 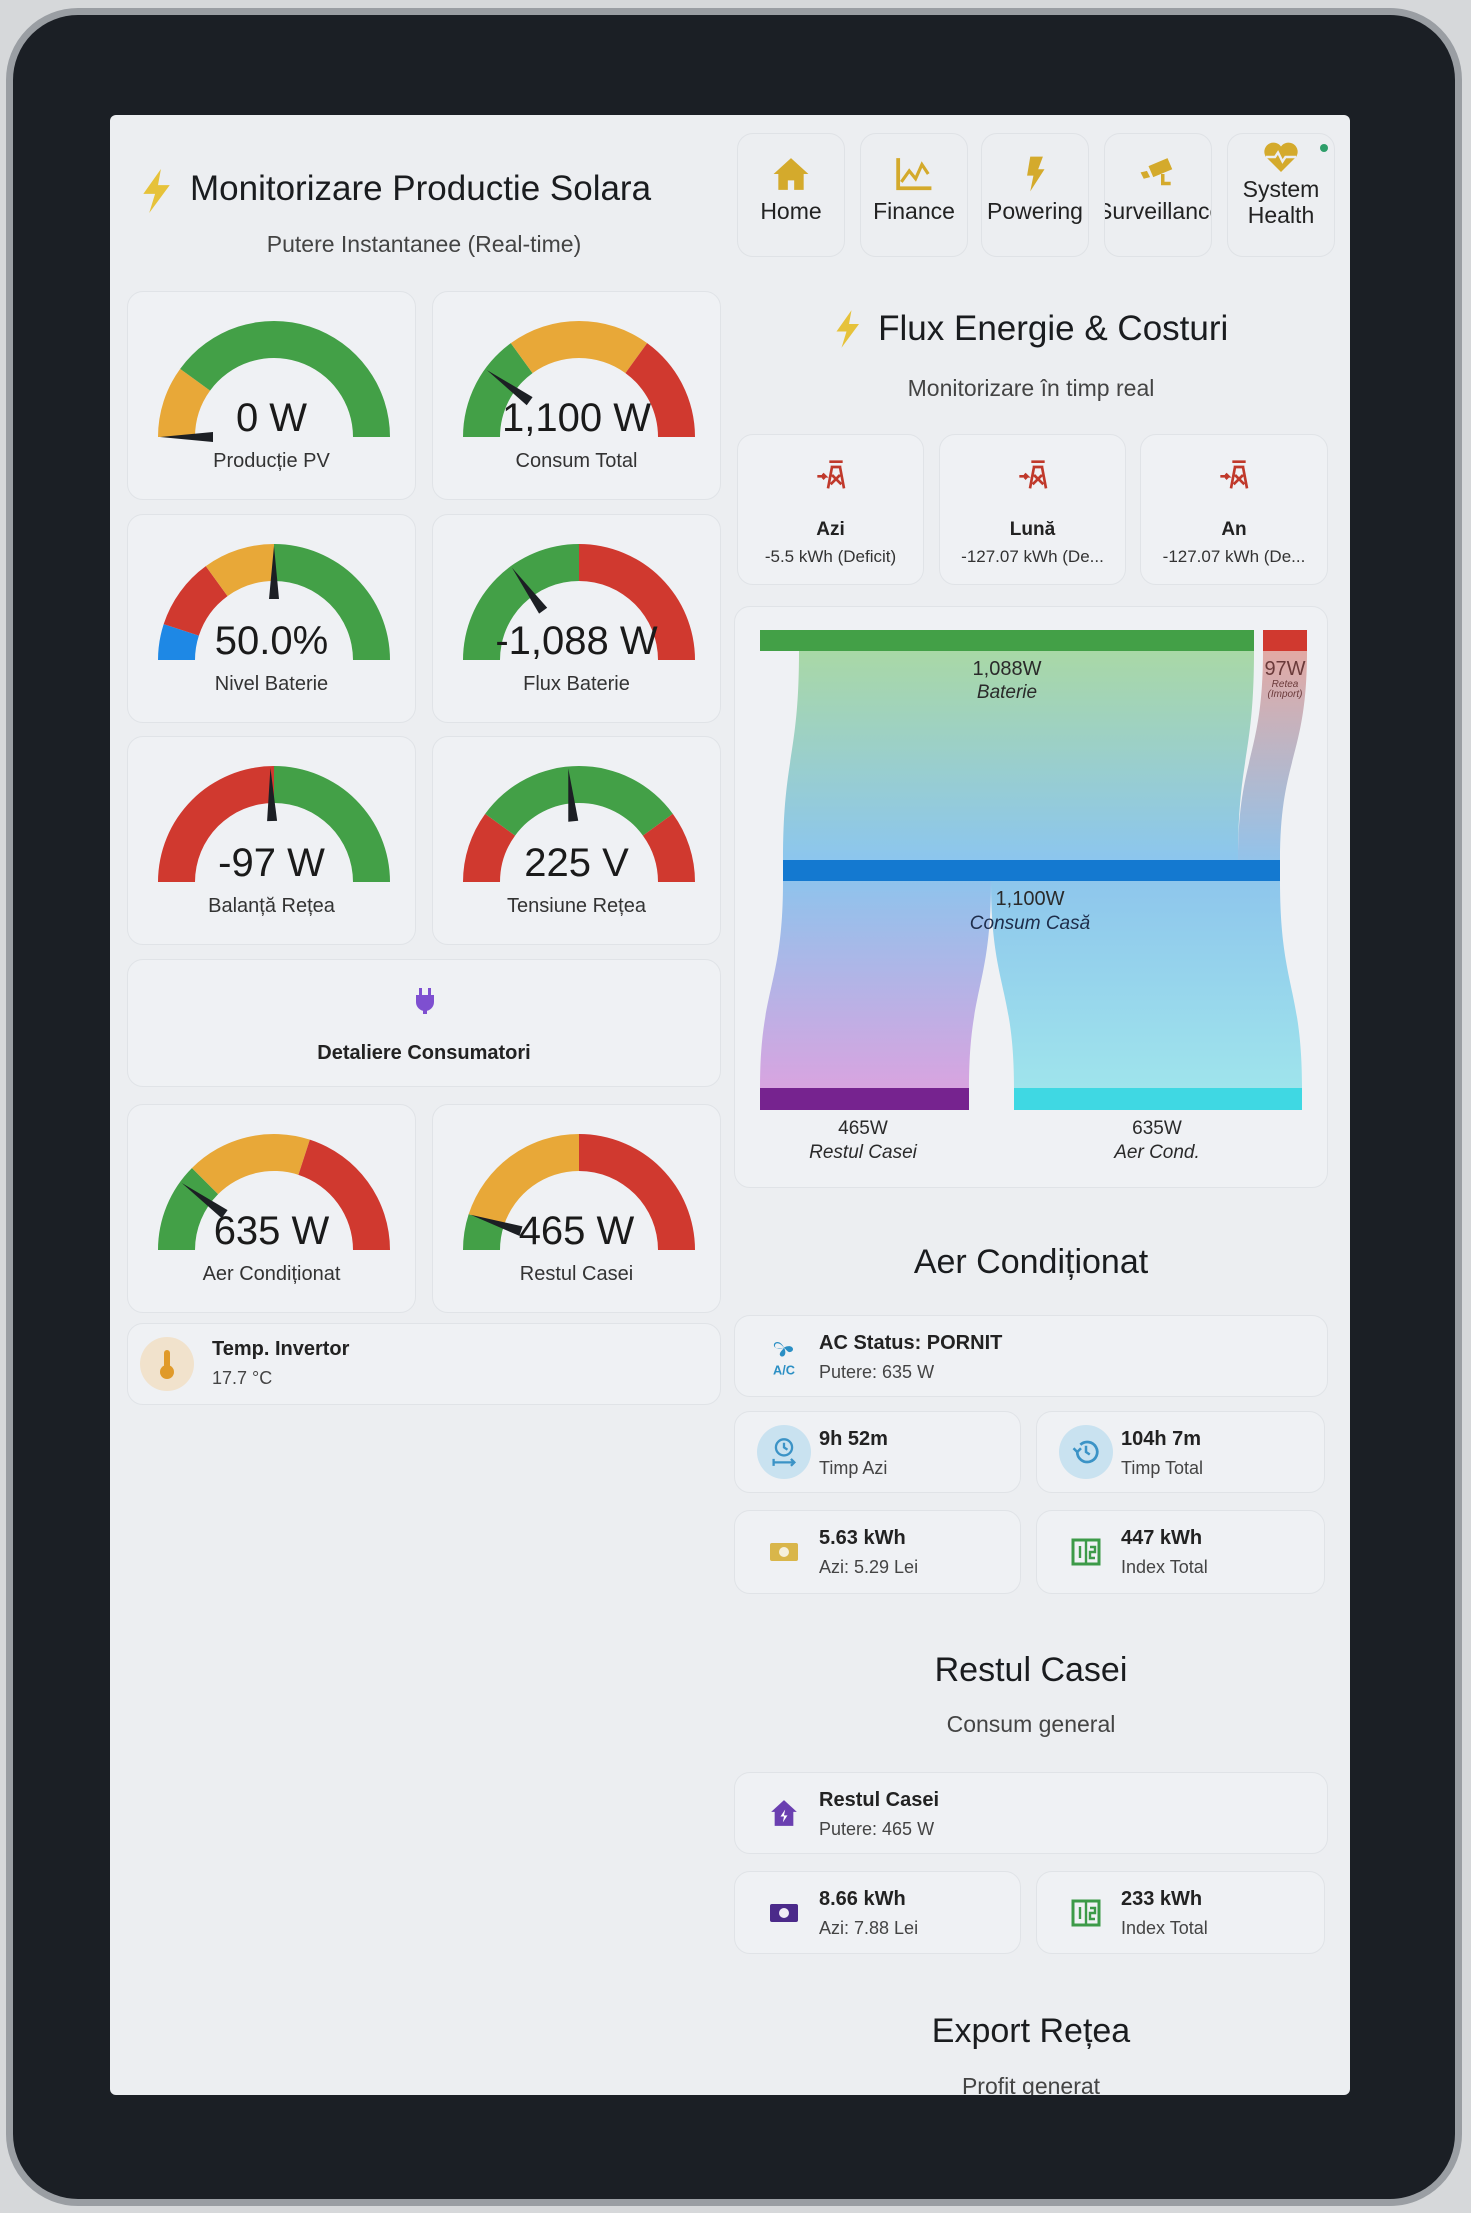 I want to click on rest-section-title: Restul Casei, so click(x=1031, y=1670).